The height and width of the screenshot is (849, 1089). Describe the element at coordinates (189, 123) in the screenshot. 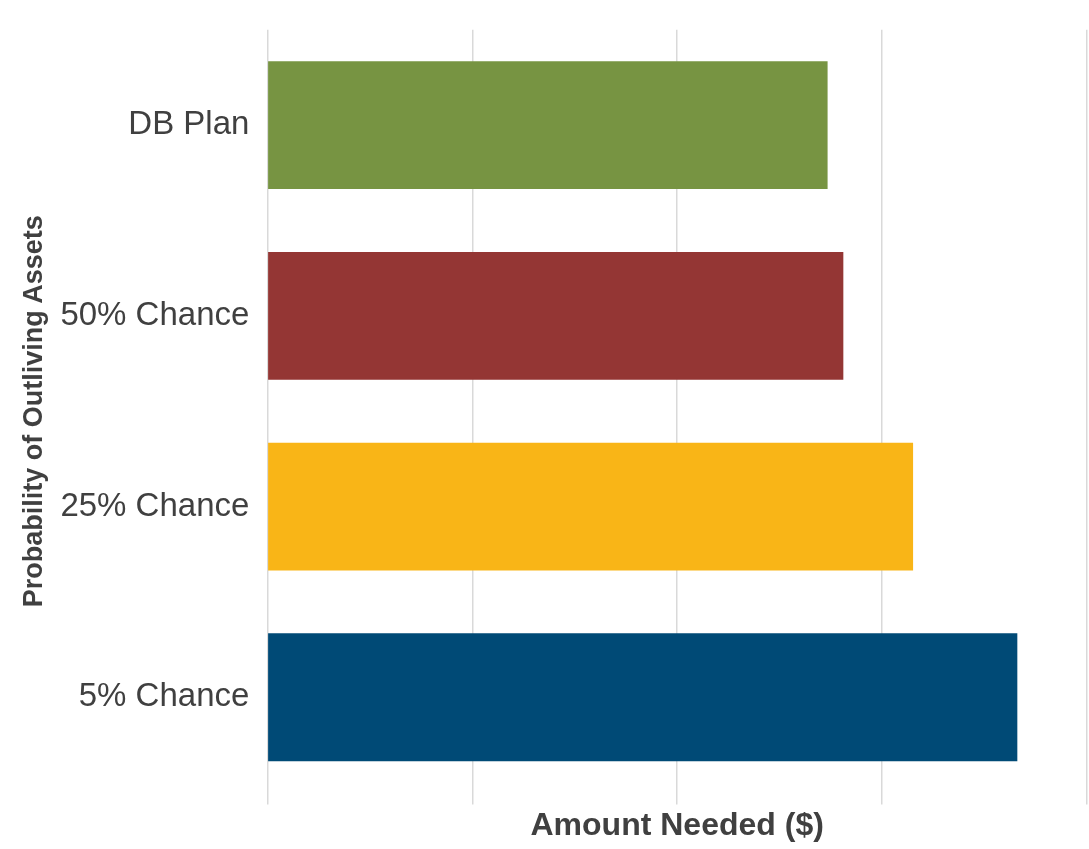

I see `y-tick-label: DB Plan` at that location.